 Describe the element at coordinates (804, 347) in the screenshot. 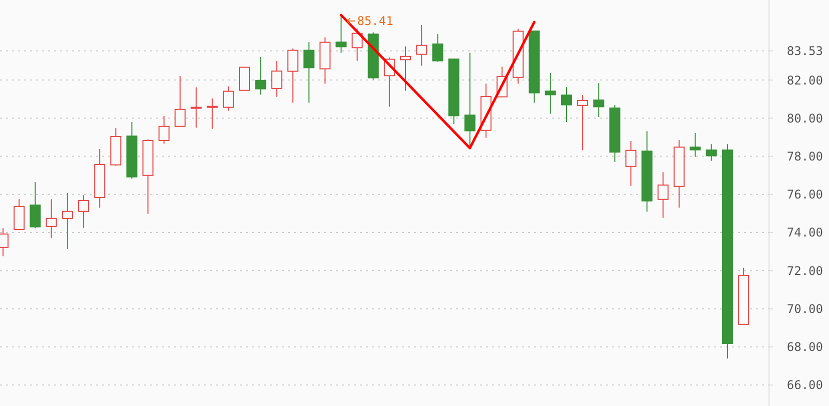

I see `y-tick-label: 68.00` at that location.